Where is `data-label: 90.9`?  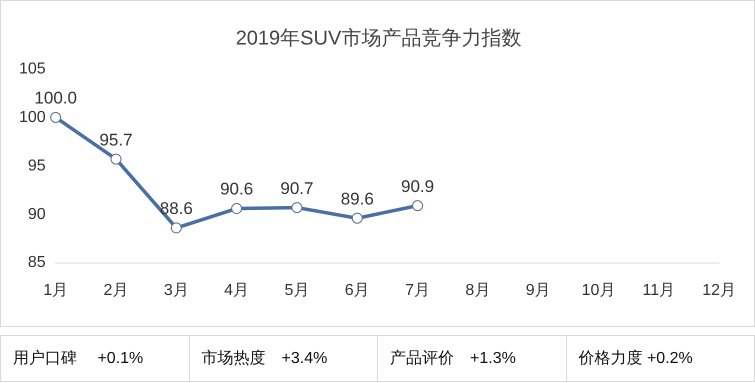
data-label: 90.9 is located at coordinates (417, 186).